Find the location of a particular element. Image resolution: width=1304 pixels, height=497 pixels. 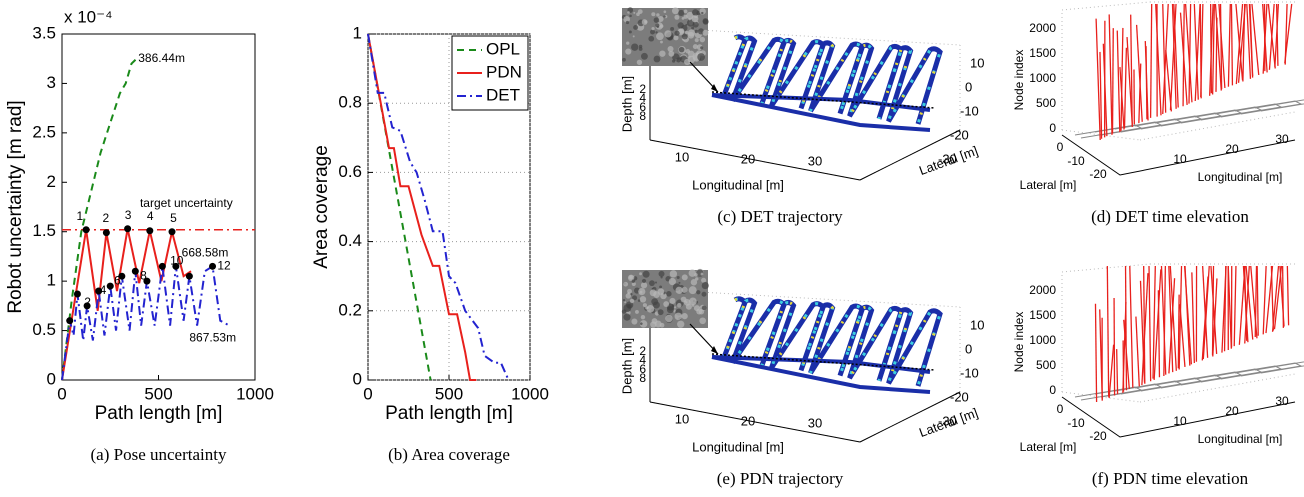

y-axis-label: Lateral [m] is located at coordinates (948, 160).